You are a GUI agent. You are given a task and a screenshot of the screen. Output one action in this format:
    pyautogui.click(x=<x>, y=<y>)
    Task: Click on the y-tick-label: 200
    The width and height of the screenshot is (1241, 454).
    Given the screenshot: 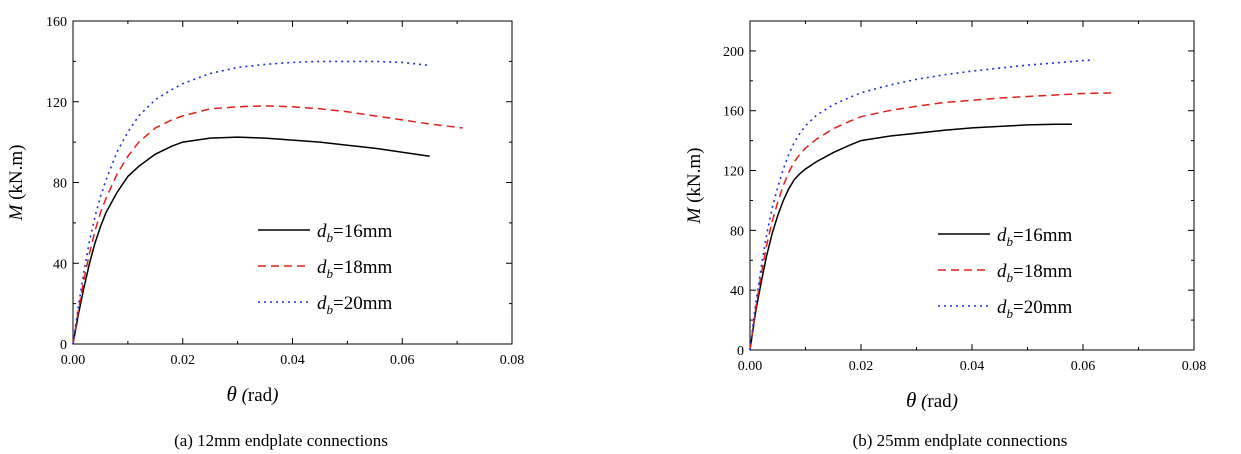 What is the action you would take?
    pyautogui.click(x=733, y=52)
    